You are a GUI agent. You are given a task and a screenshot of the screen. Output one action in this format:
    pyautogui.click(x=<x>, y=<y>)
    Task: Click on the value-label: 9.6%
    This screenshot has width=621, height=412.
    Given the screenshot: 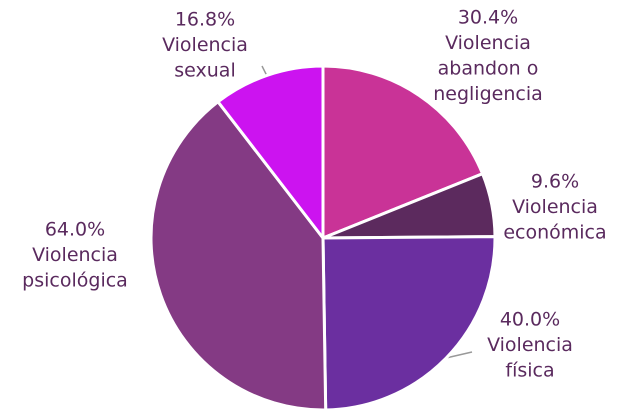 What is the action you would take?
    pyautogui.click(x=555, y=182)
    